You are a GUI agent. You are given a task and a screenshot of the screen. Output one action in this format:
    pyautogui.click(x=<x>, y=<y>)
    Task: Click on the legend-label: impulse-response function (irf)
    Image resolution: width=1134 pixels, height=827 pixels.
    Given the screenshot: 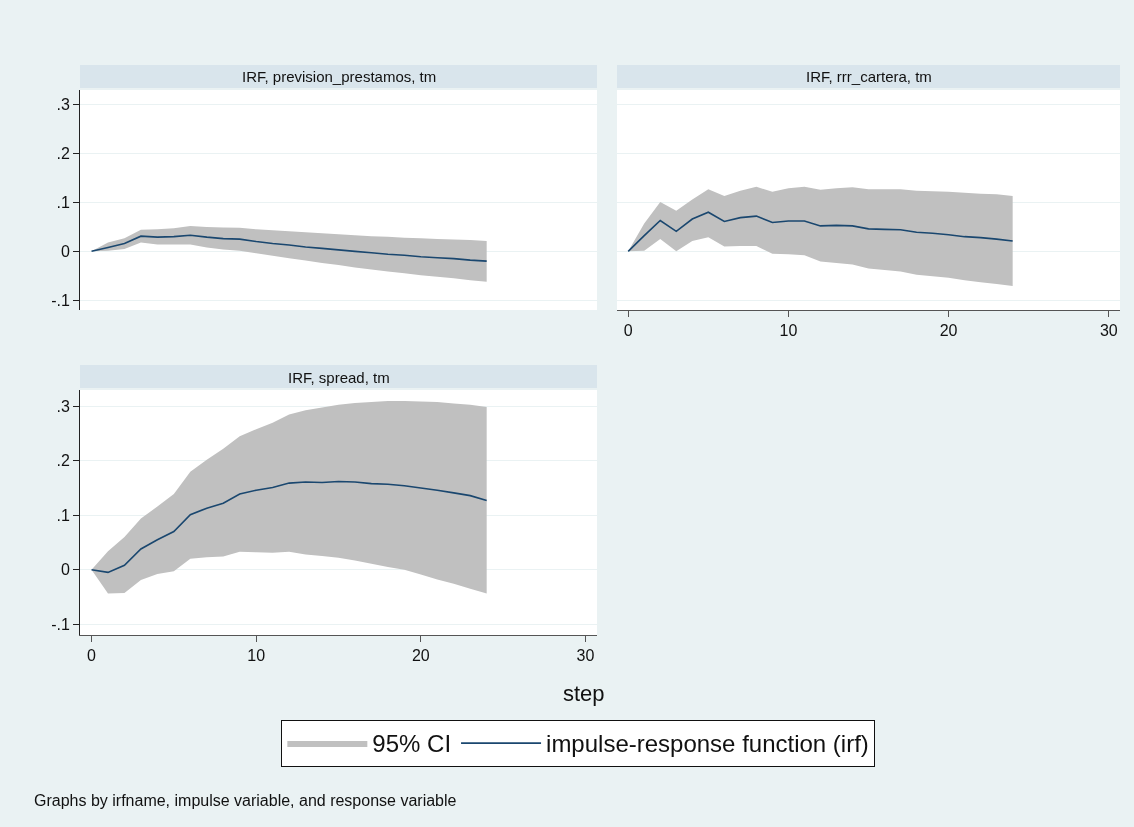 What is the action you would take?
    pyautogui.click(x=707, y=744)
    